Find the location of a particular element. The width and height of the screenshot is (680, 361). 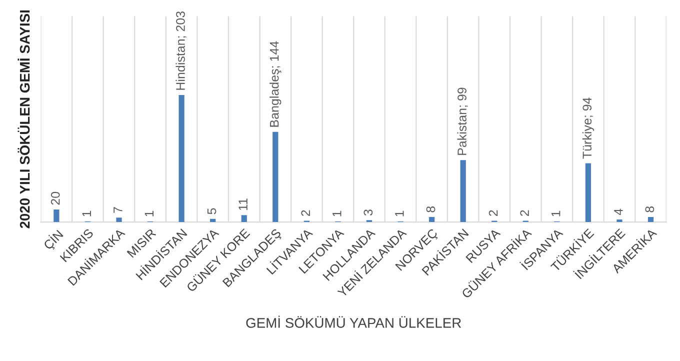

data-label: 5 is located at coordinates (211, 211).